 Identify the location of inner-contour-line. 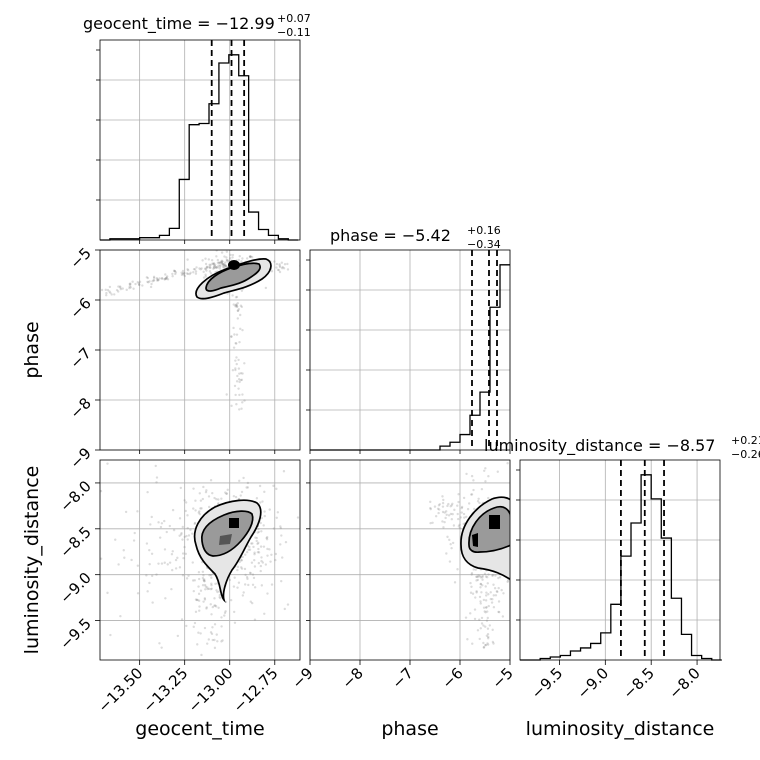
(227, 533).